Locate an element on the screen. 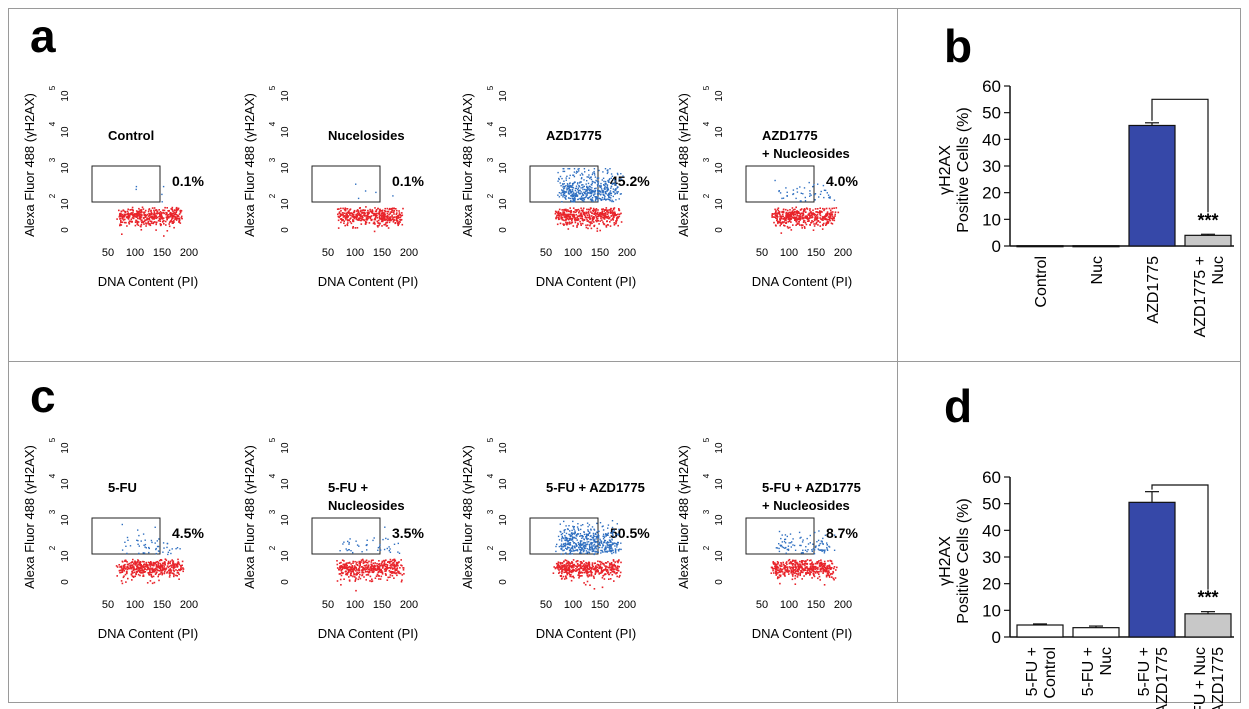 This screenshot has height=709, width=1249. flow-x-tick-label: 200 is located at coordinates (627, 605).